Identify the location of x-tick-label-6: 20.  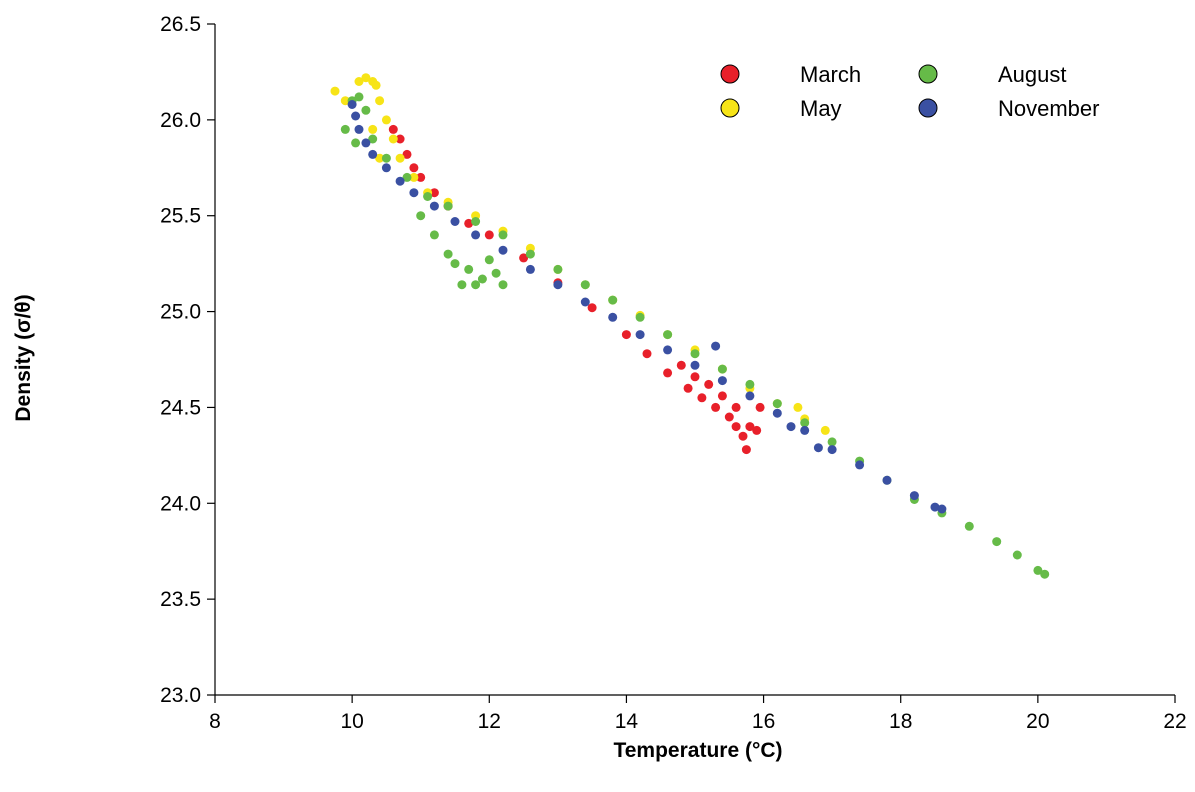
(1037, 721).